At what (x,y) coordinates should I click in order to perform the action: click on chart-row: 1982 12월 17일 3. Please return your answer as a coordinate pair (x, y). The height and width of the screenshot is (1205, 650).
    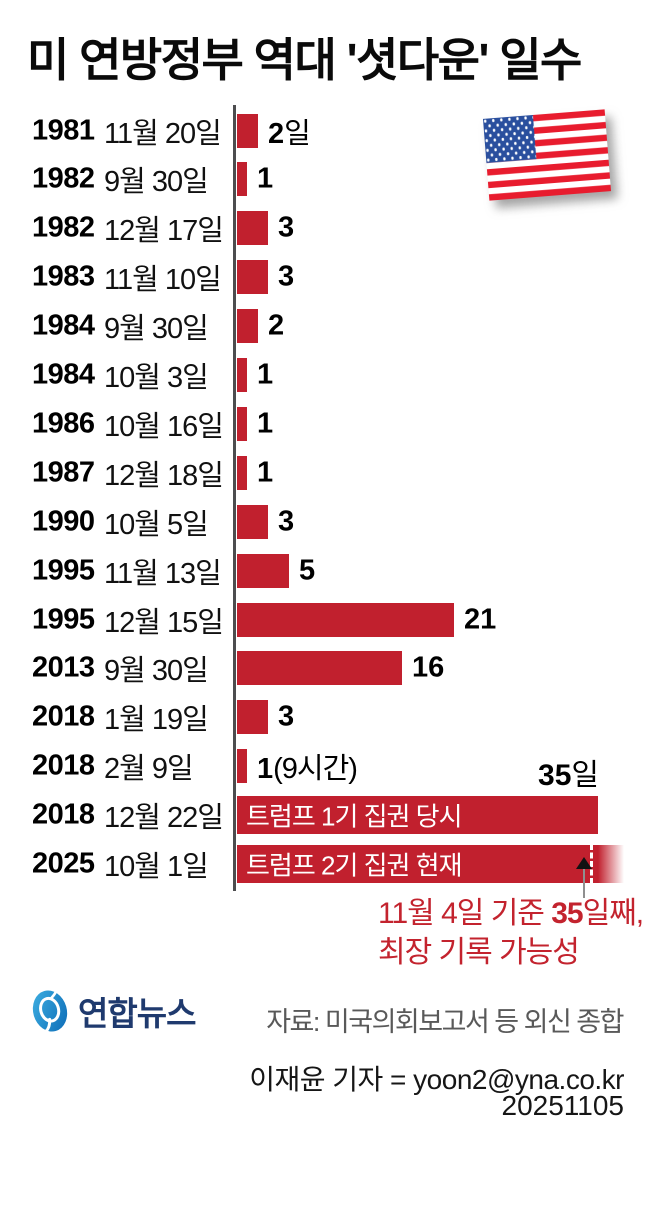
    Looking at the image, I should click on (325, 228).